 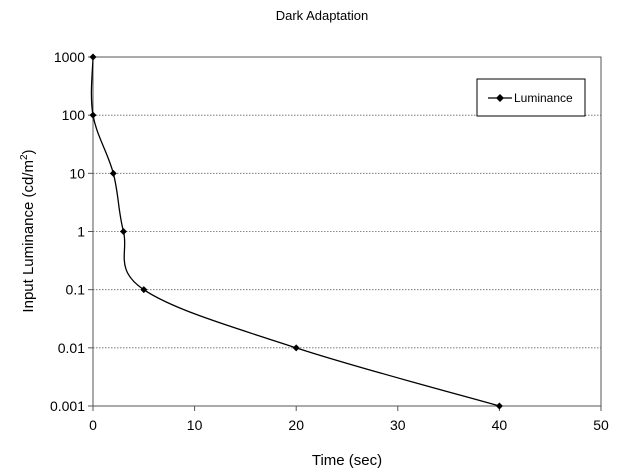 I want to click on y-axis-title: Input Luminance (cd/m2), so click(x=28, y=230).